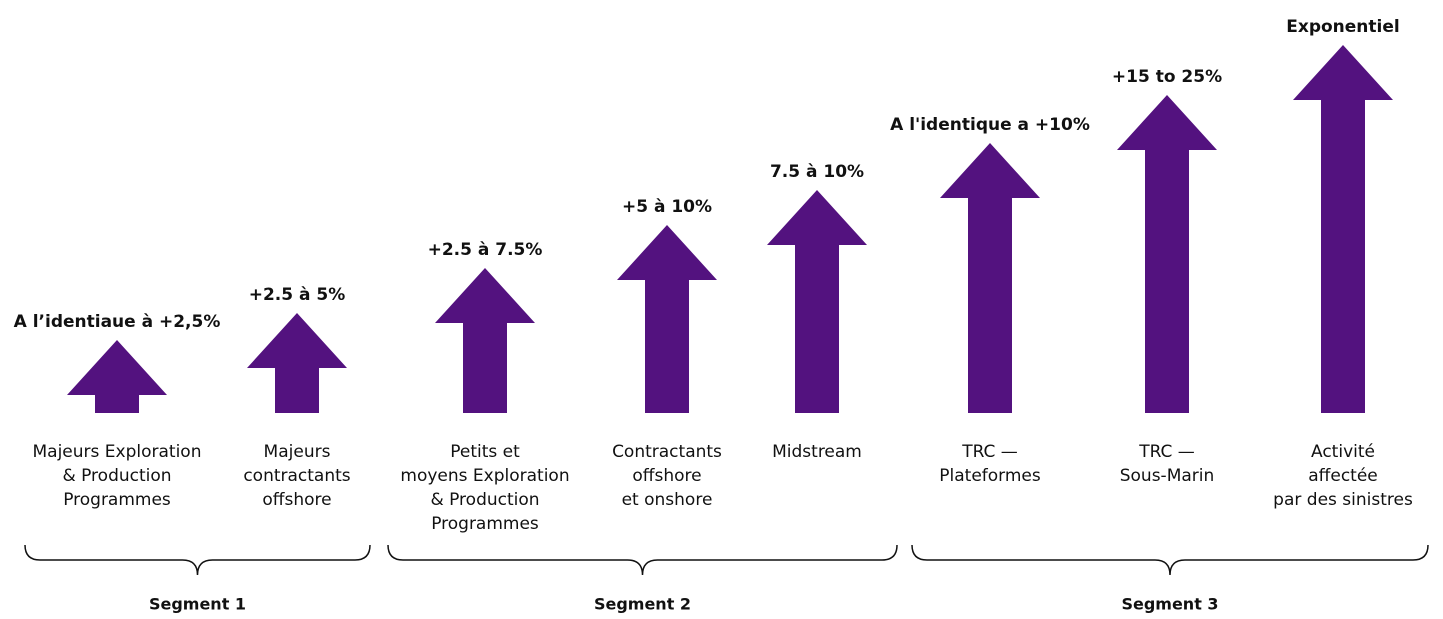 The height and width of the screenshot is (619, 1443). What do you see at coordinates (990, 476) in the screenshot?
I see `item-label: Plateformes` at bounding box center [990, 476].